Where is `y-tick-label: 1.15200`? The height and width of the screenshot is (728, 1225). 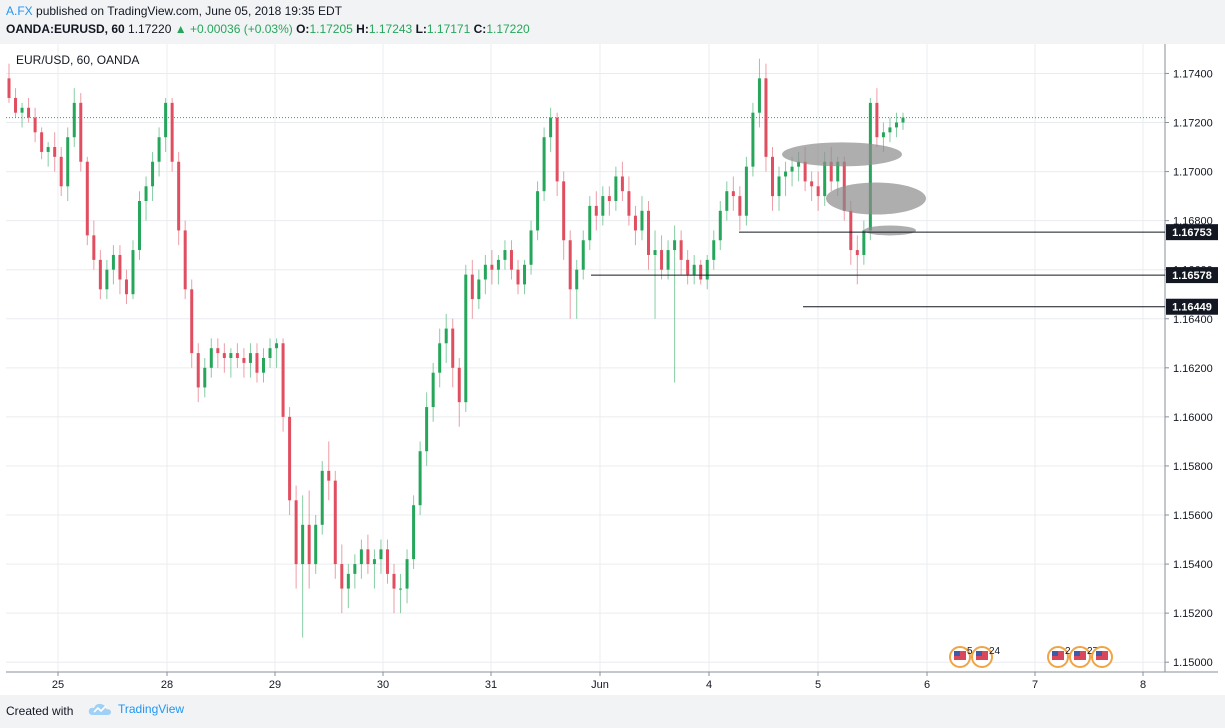 y-tick-label: 1.15200 is located at coordinates (1193, 614).